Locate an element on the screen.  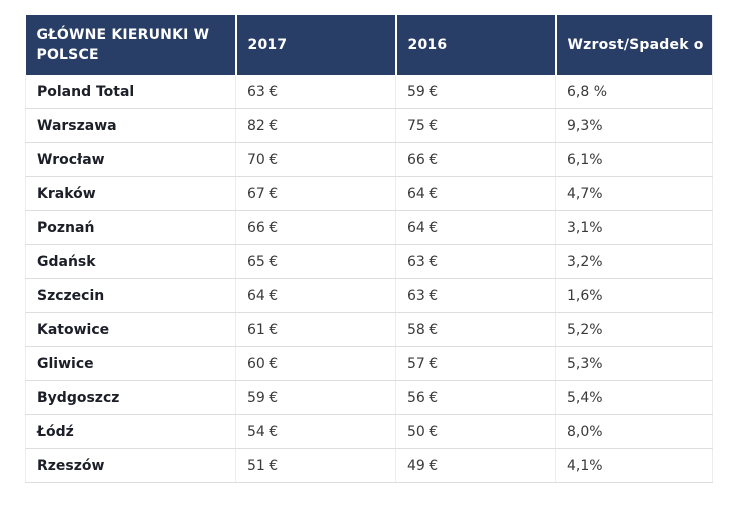
city-cell: Katowice is located at coordinates (130, 329).